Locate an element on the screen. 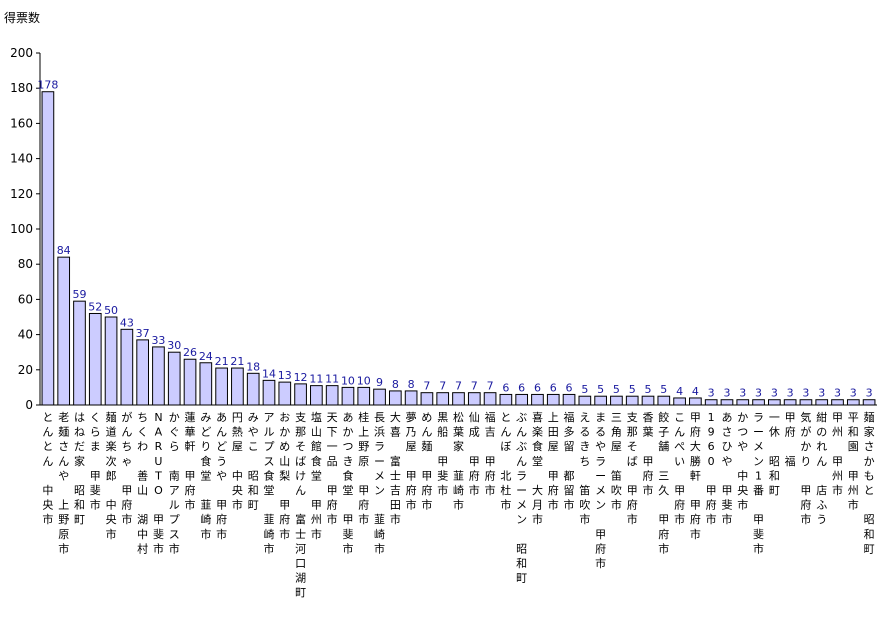 The image size is (892, 641). data-label: 13 is located at coordinates (285, 375).